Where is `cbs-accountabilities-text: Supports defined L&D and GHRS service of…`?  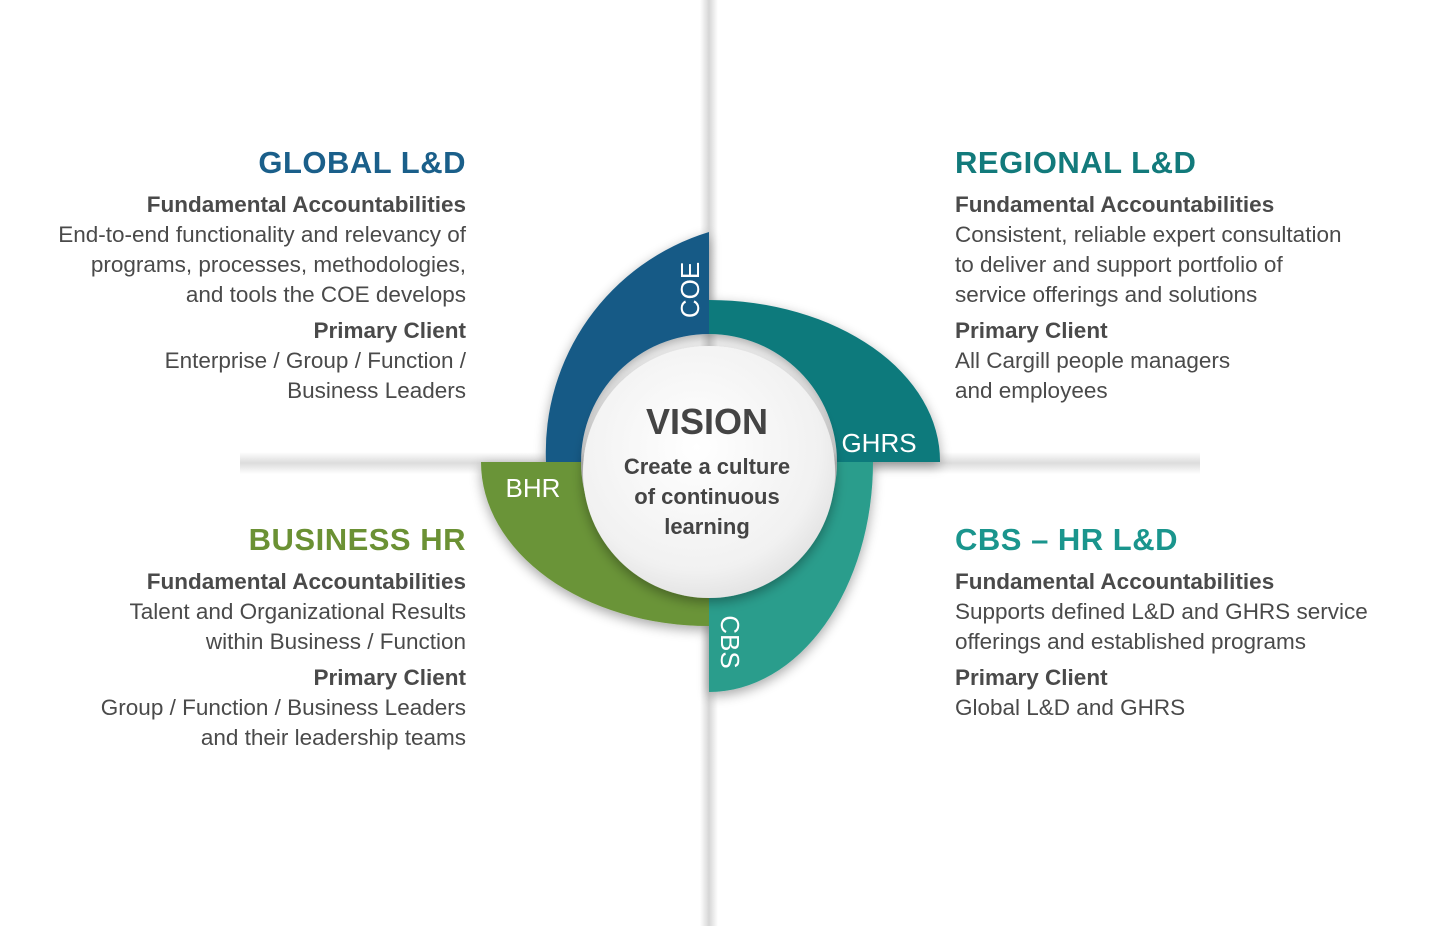
cbs-accountabilities-text: Supports defined L&D and GHRS service of… is located at coordinates (1161, 626).